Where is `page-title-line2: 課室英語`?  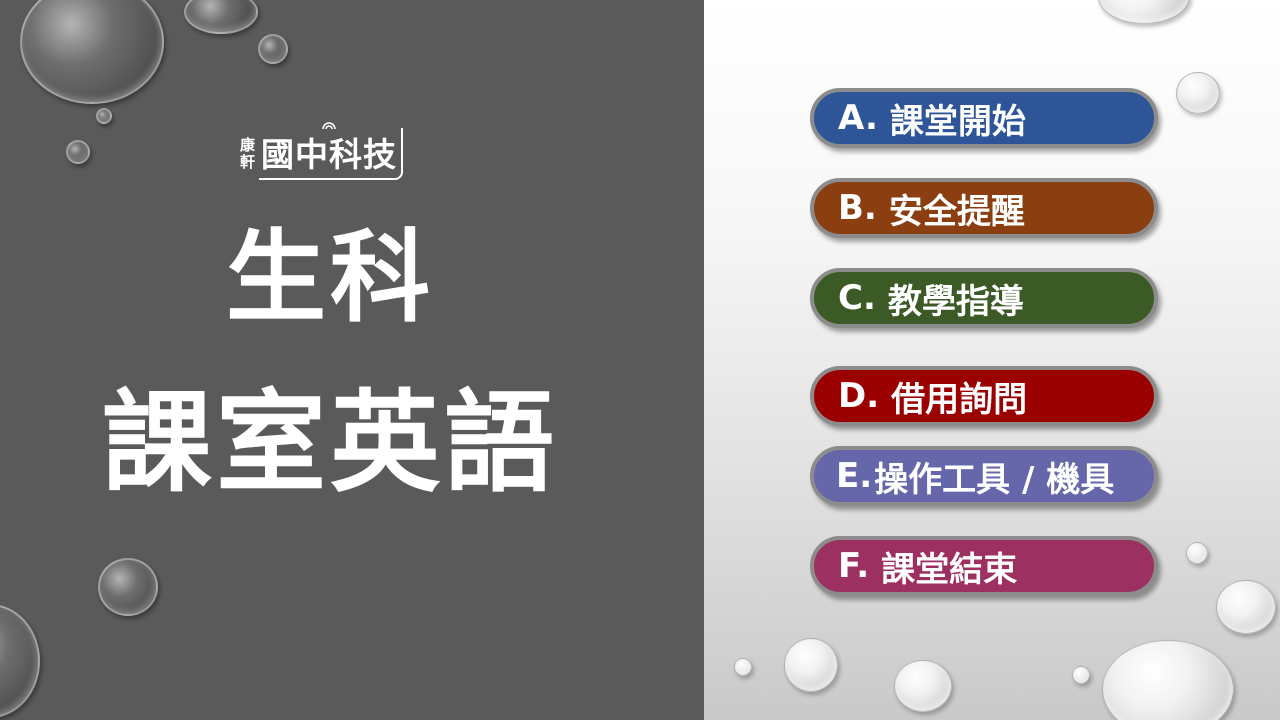 page-title-line2: 課室英語 is located at coordinates (330, 443).